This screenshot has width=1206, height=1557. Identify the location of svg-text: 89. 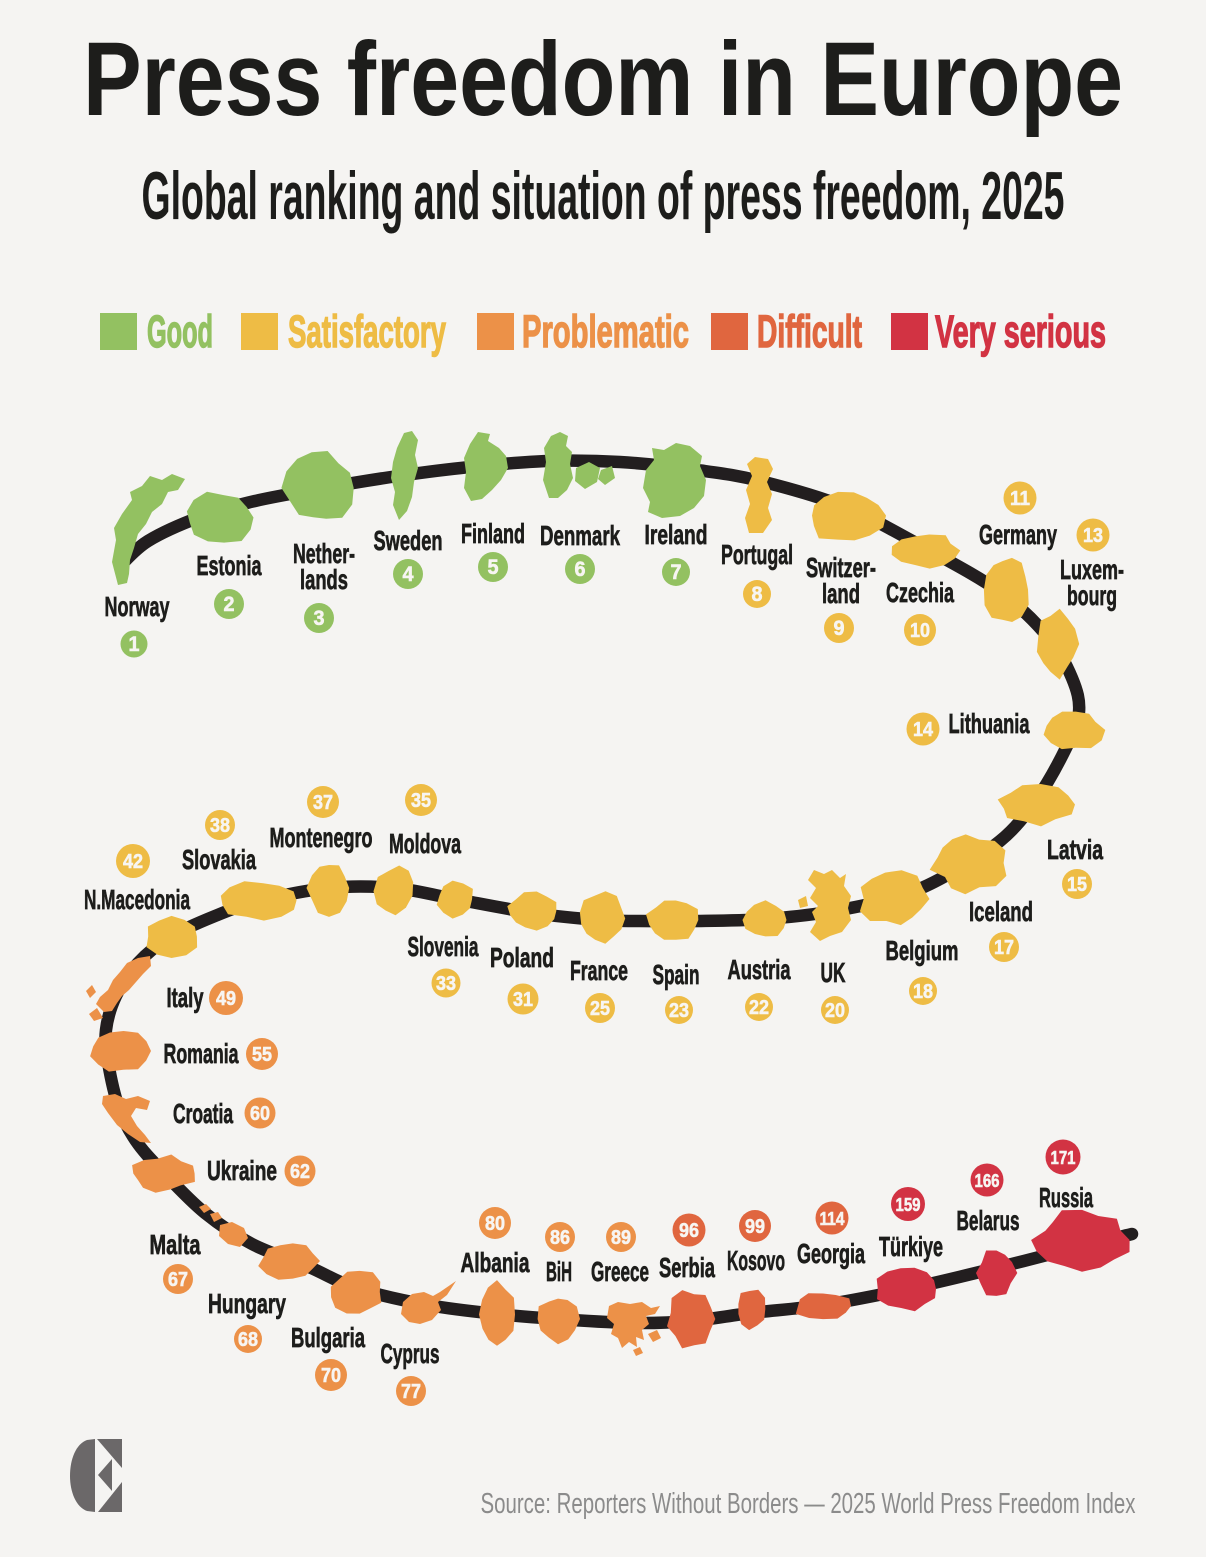
(621, 1238).